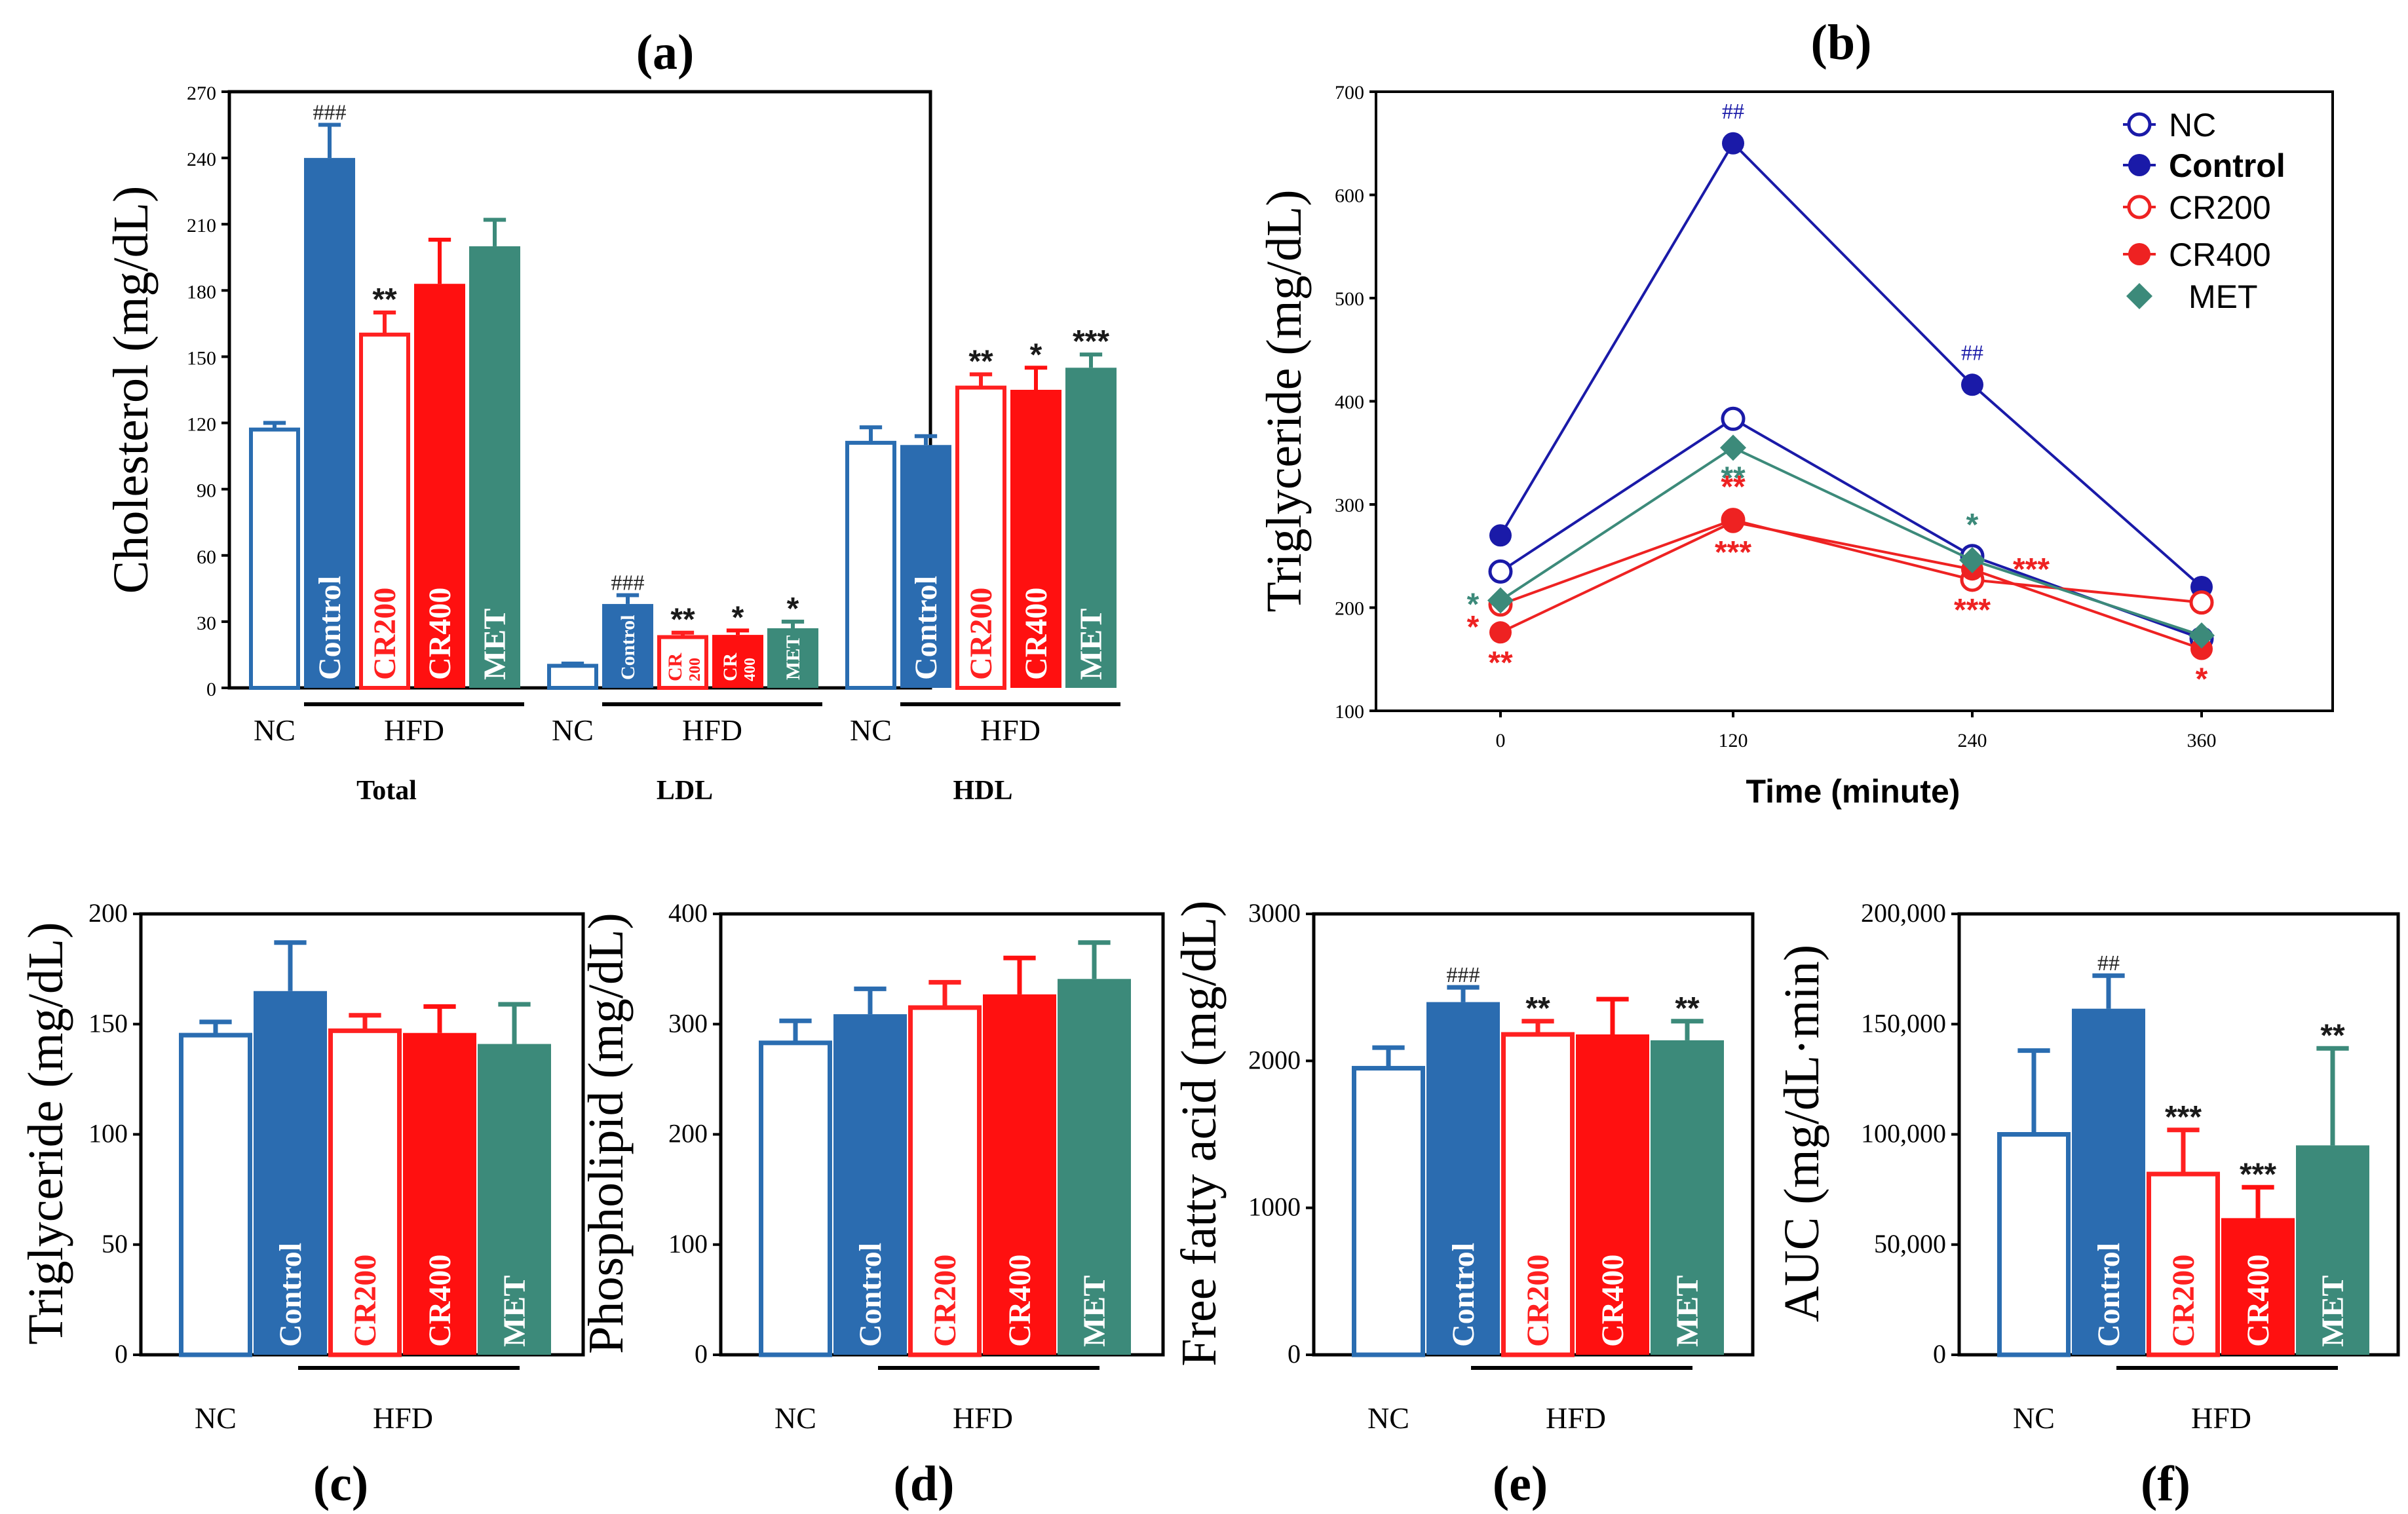  Describe the element at coordinates (1274, 913) in the screenshot. I see `y-tick-label: 3000` at that location.